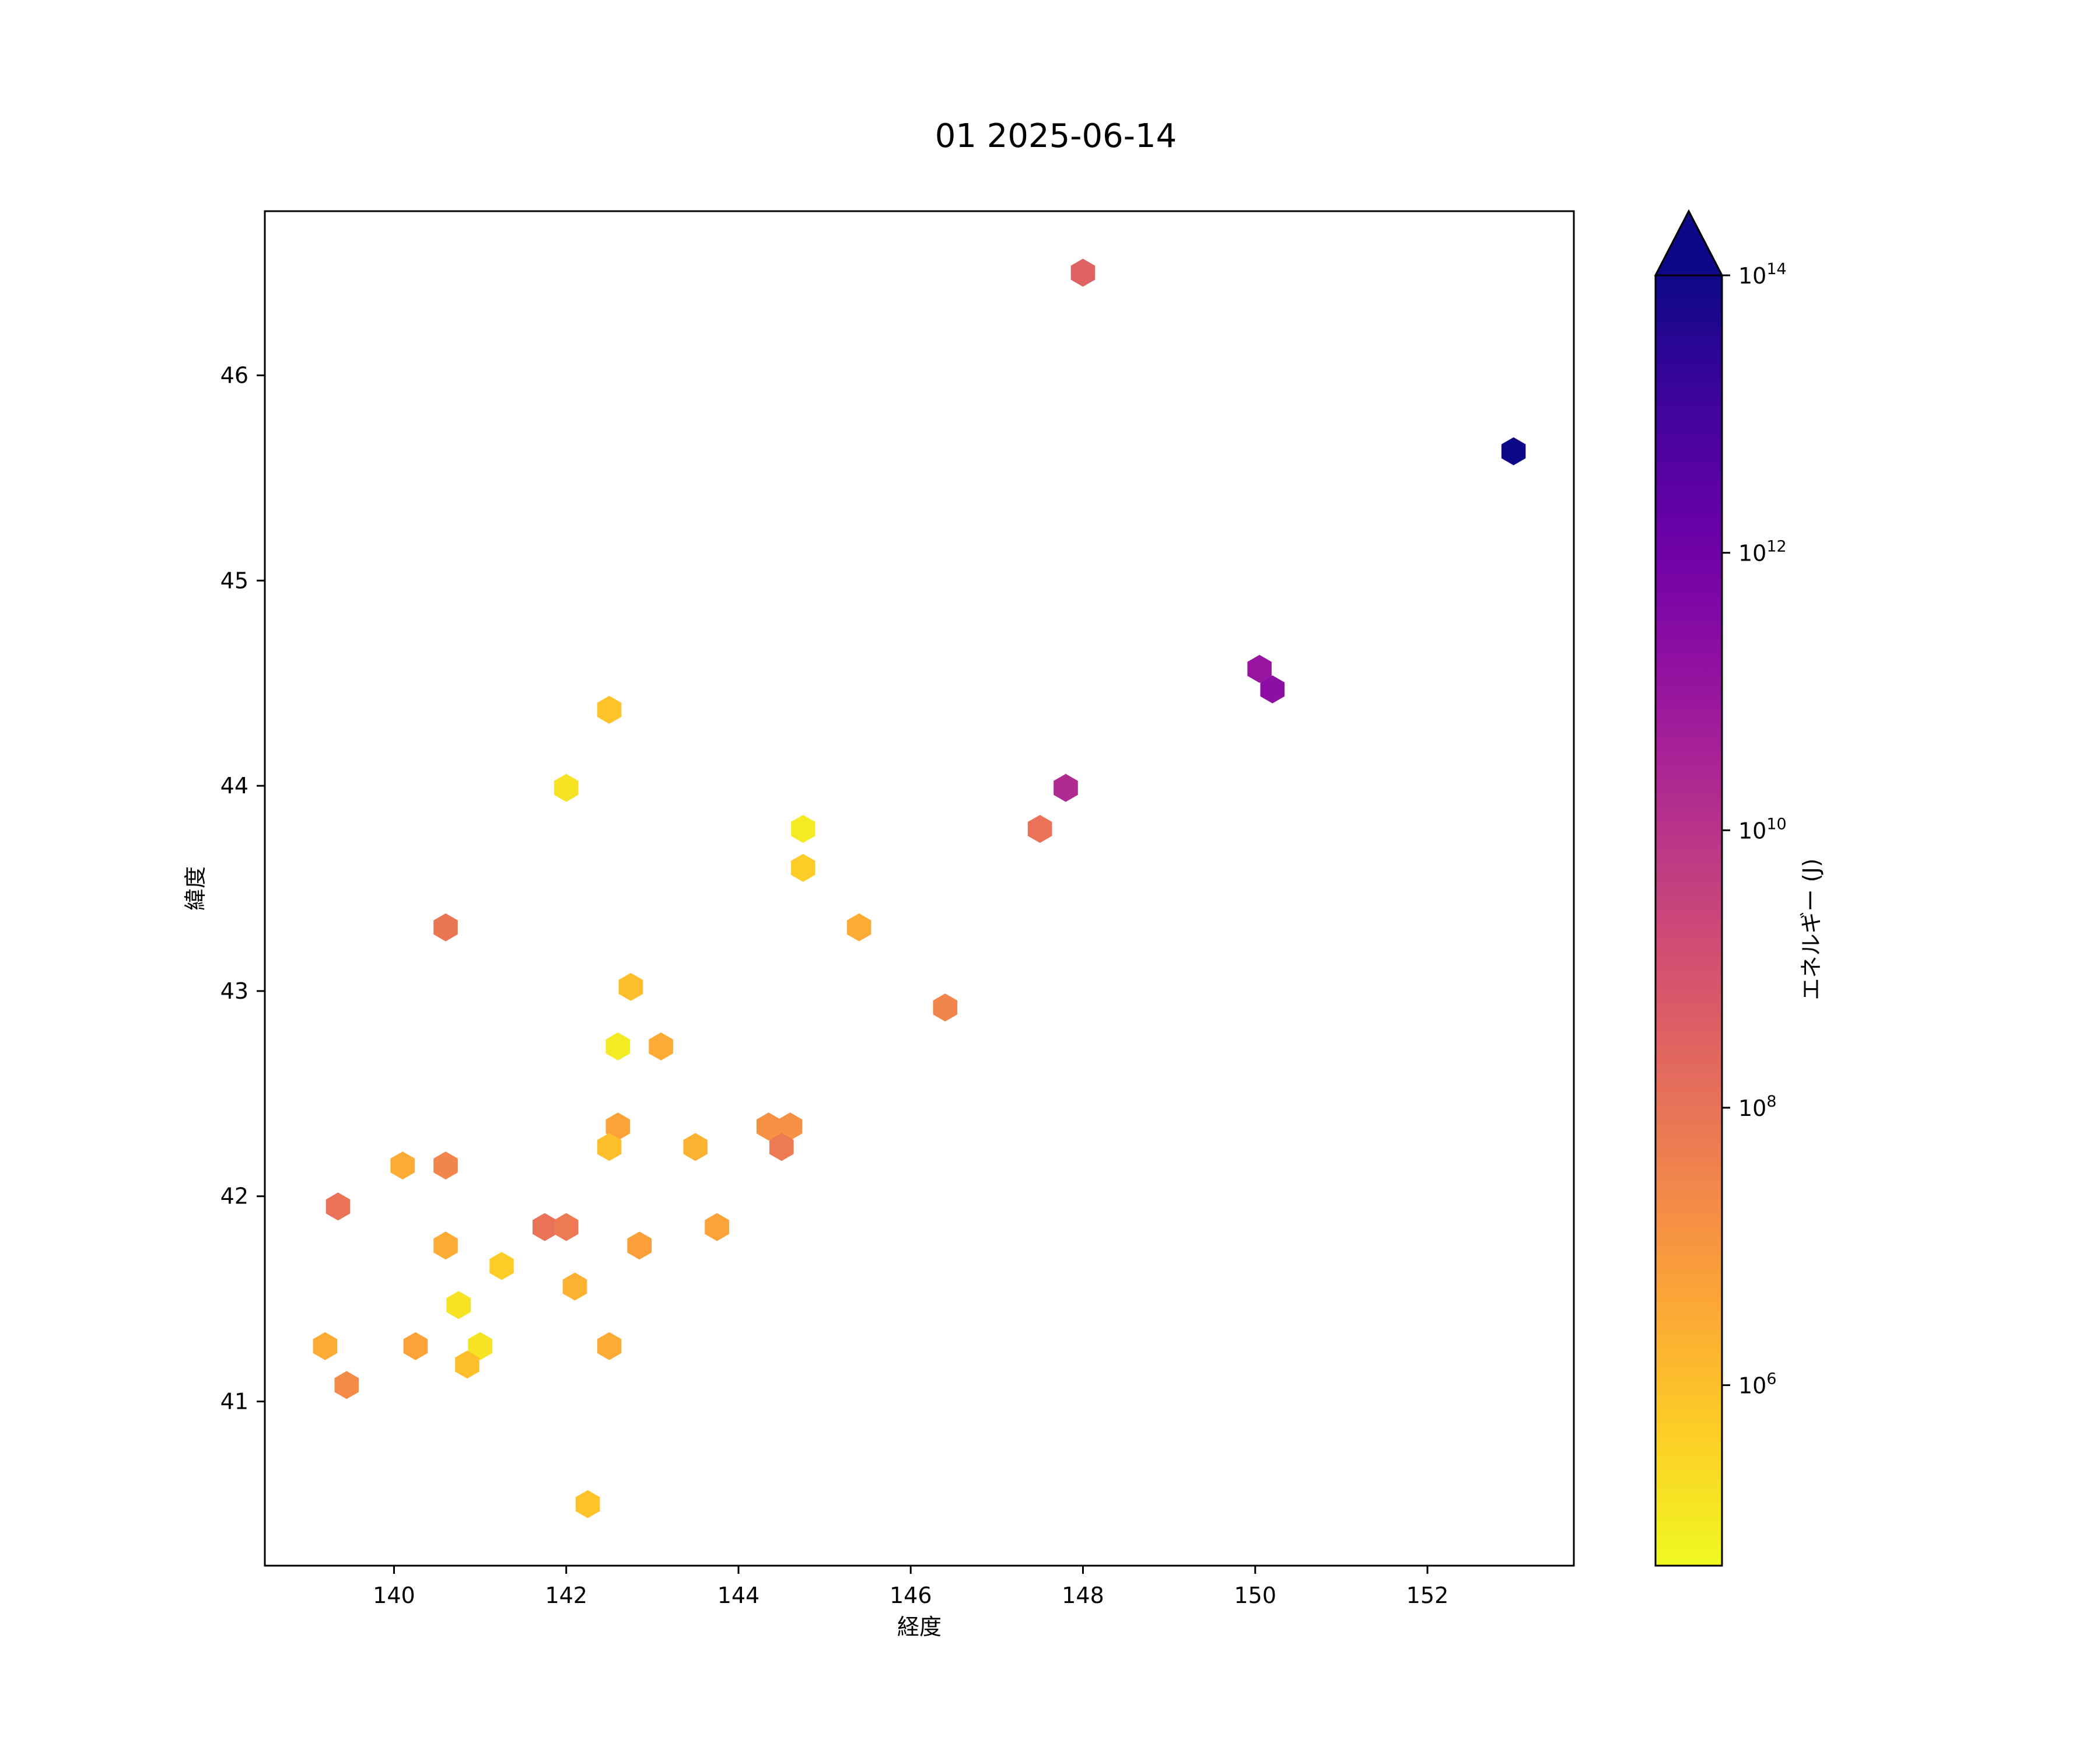  I want to click on x-axis: 140 142 144 146 148 150 152, so click(910, 1587).